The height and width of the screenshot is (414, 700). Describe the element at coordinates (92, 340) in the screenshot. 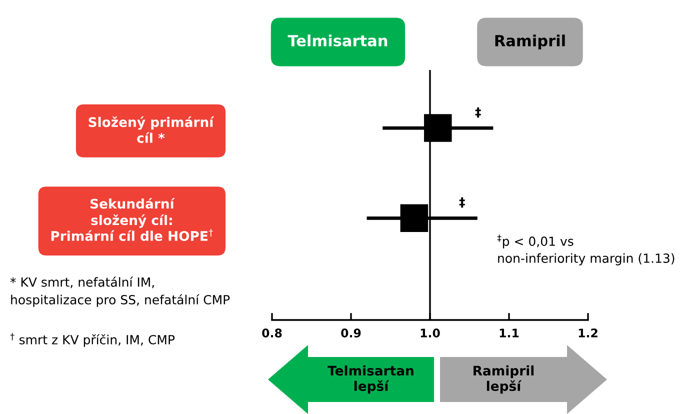

I see `text: $^{†}$ smrt z KV příčin, IM, CMP` at that location.